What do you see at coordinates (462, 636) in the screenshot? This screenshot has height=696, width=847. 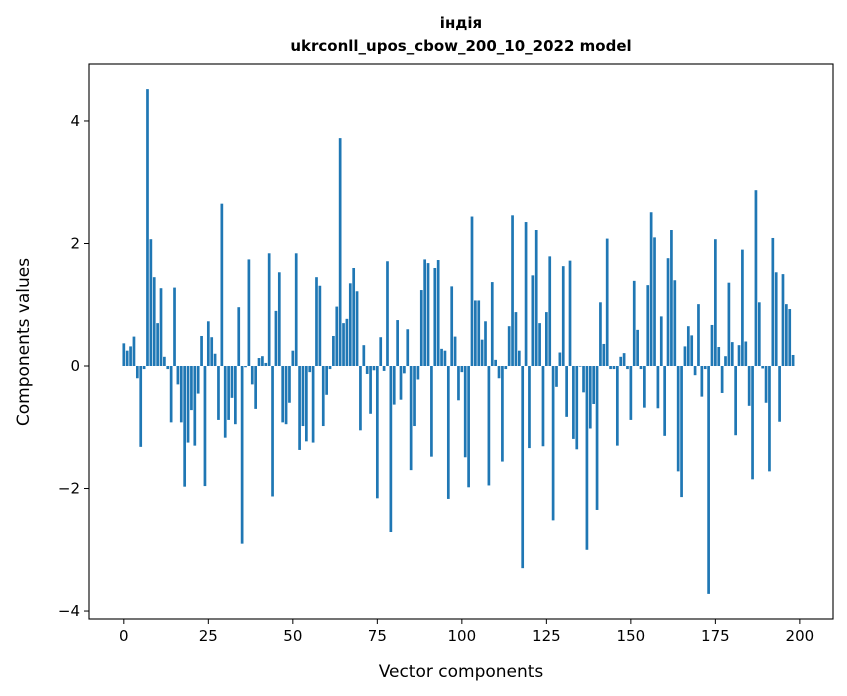 I see `x-tick-label: 100` at bounding box center [462, 636].